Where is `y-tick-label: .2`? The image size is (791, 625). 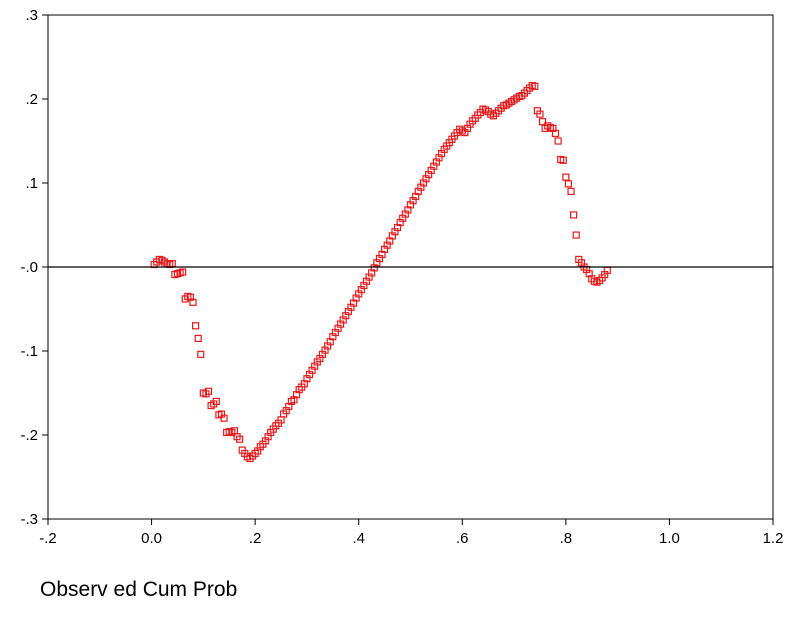 y-tick-label: .2 is located at coordinates (31, 99).